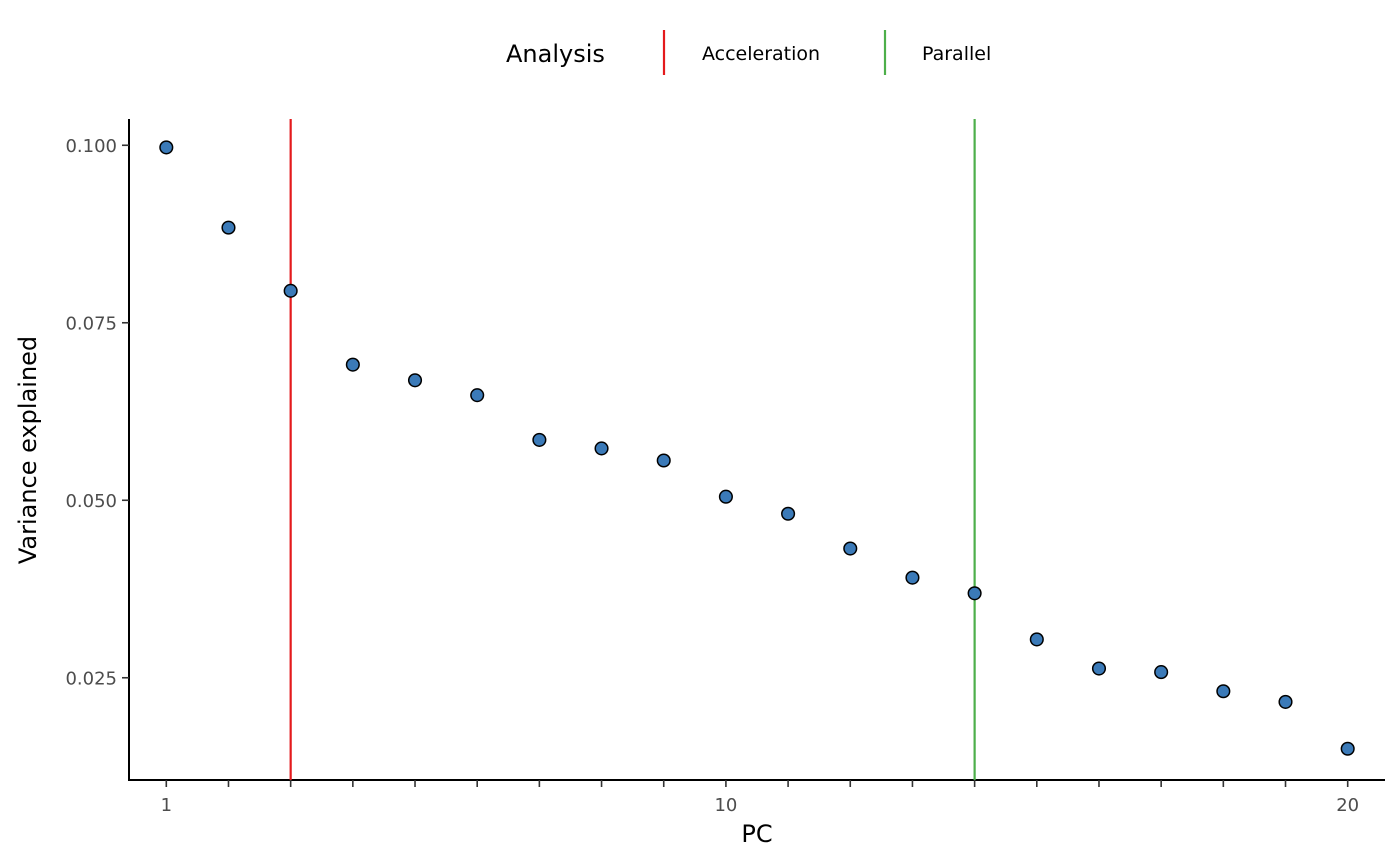  What do you see at coordinates (91, 146) in the screenshot?
I see `y-tick-label: 0.100` at bounding box center [91, 146].